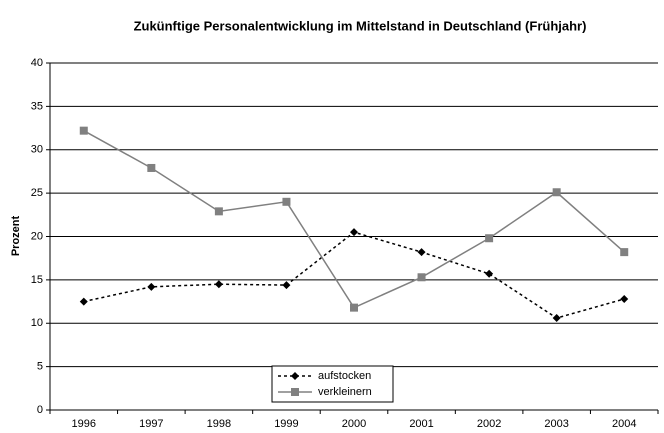 The width and height of the screenshot is (664, 433). Describe the element at coordinates (16, 235) in the screenshot. I see `y-axis-label: Prozent` at that location.